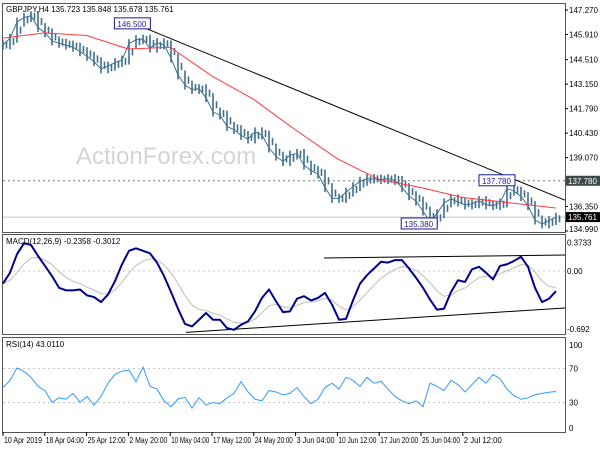 This screenshot has height=450, width=600. Describe the element at coordinates (148, 440) in the screenshot. I see `x-tick-label: 2 May 20:00` at that location.